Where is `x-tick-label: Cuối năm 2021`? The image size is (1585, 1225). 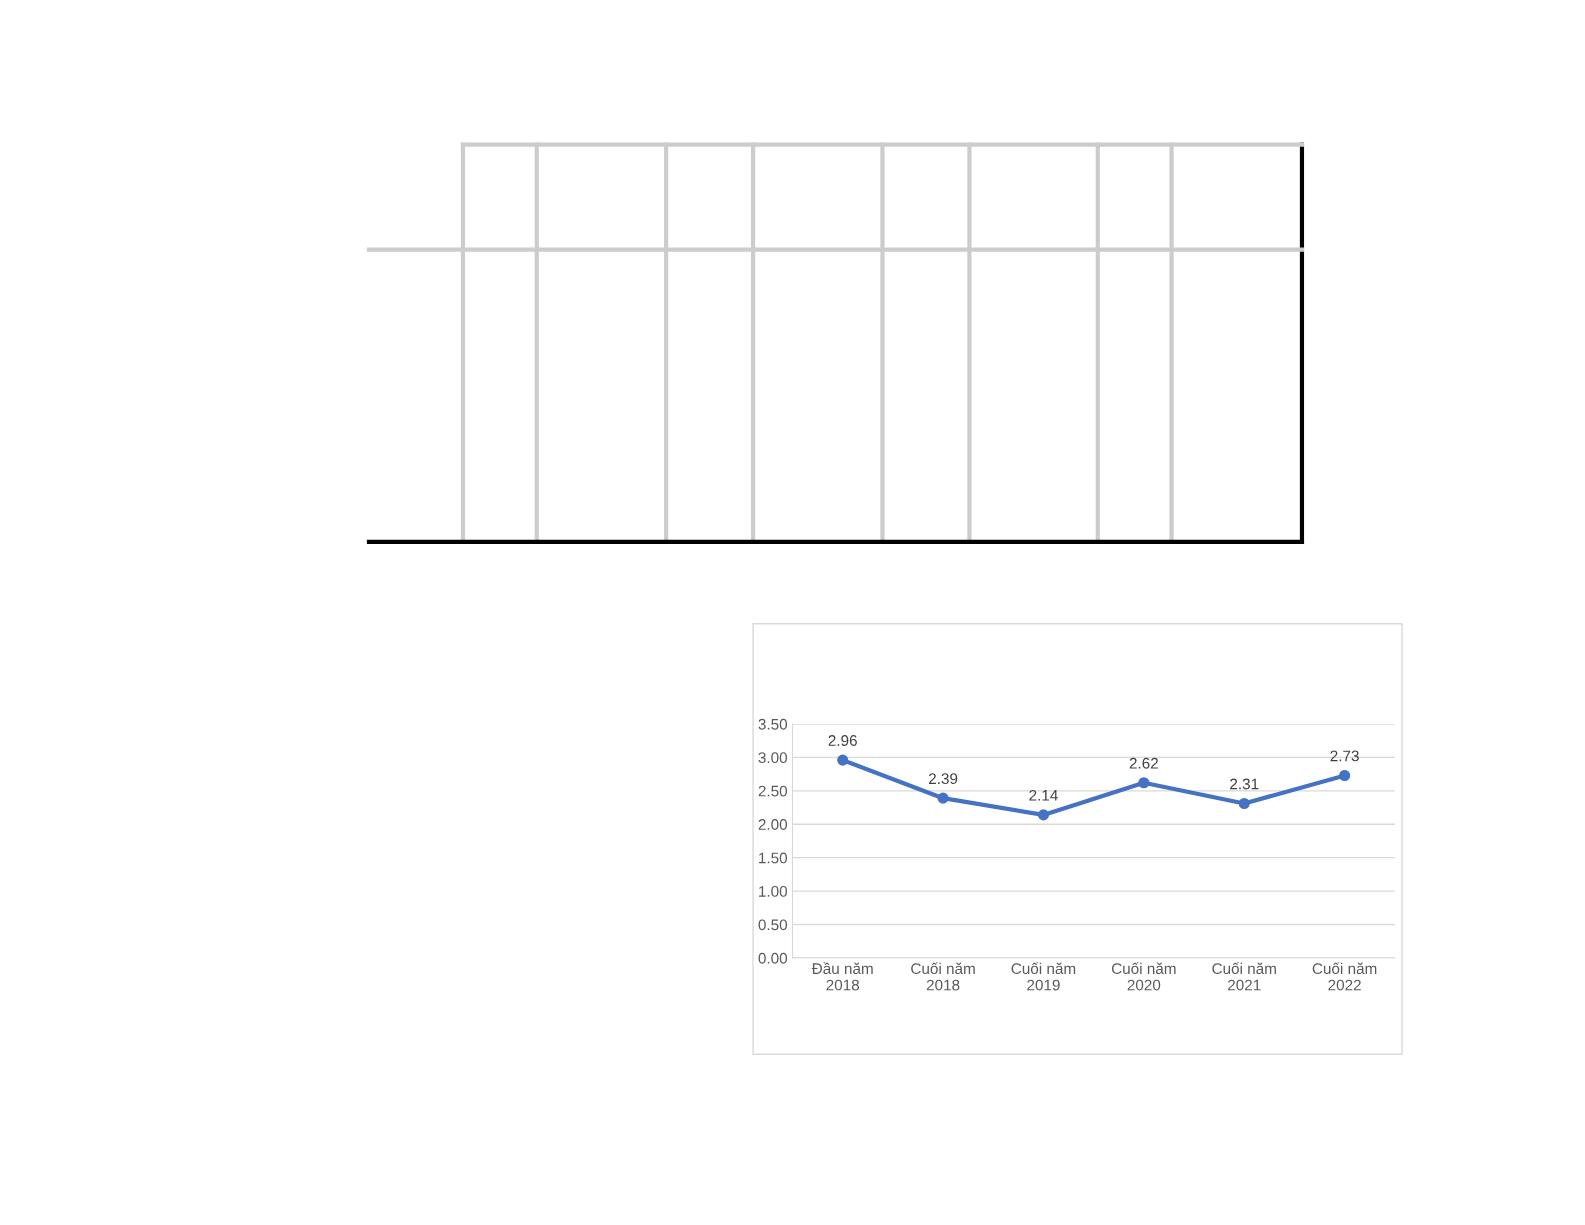
x-tick-label: Cuối năm 2021 is located at coordinates (1244, 976).